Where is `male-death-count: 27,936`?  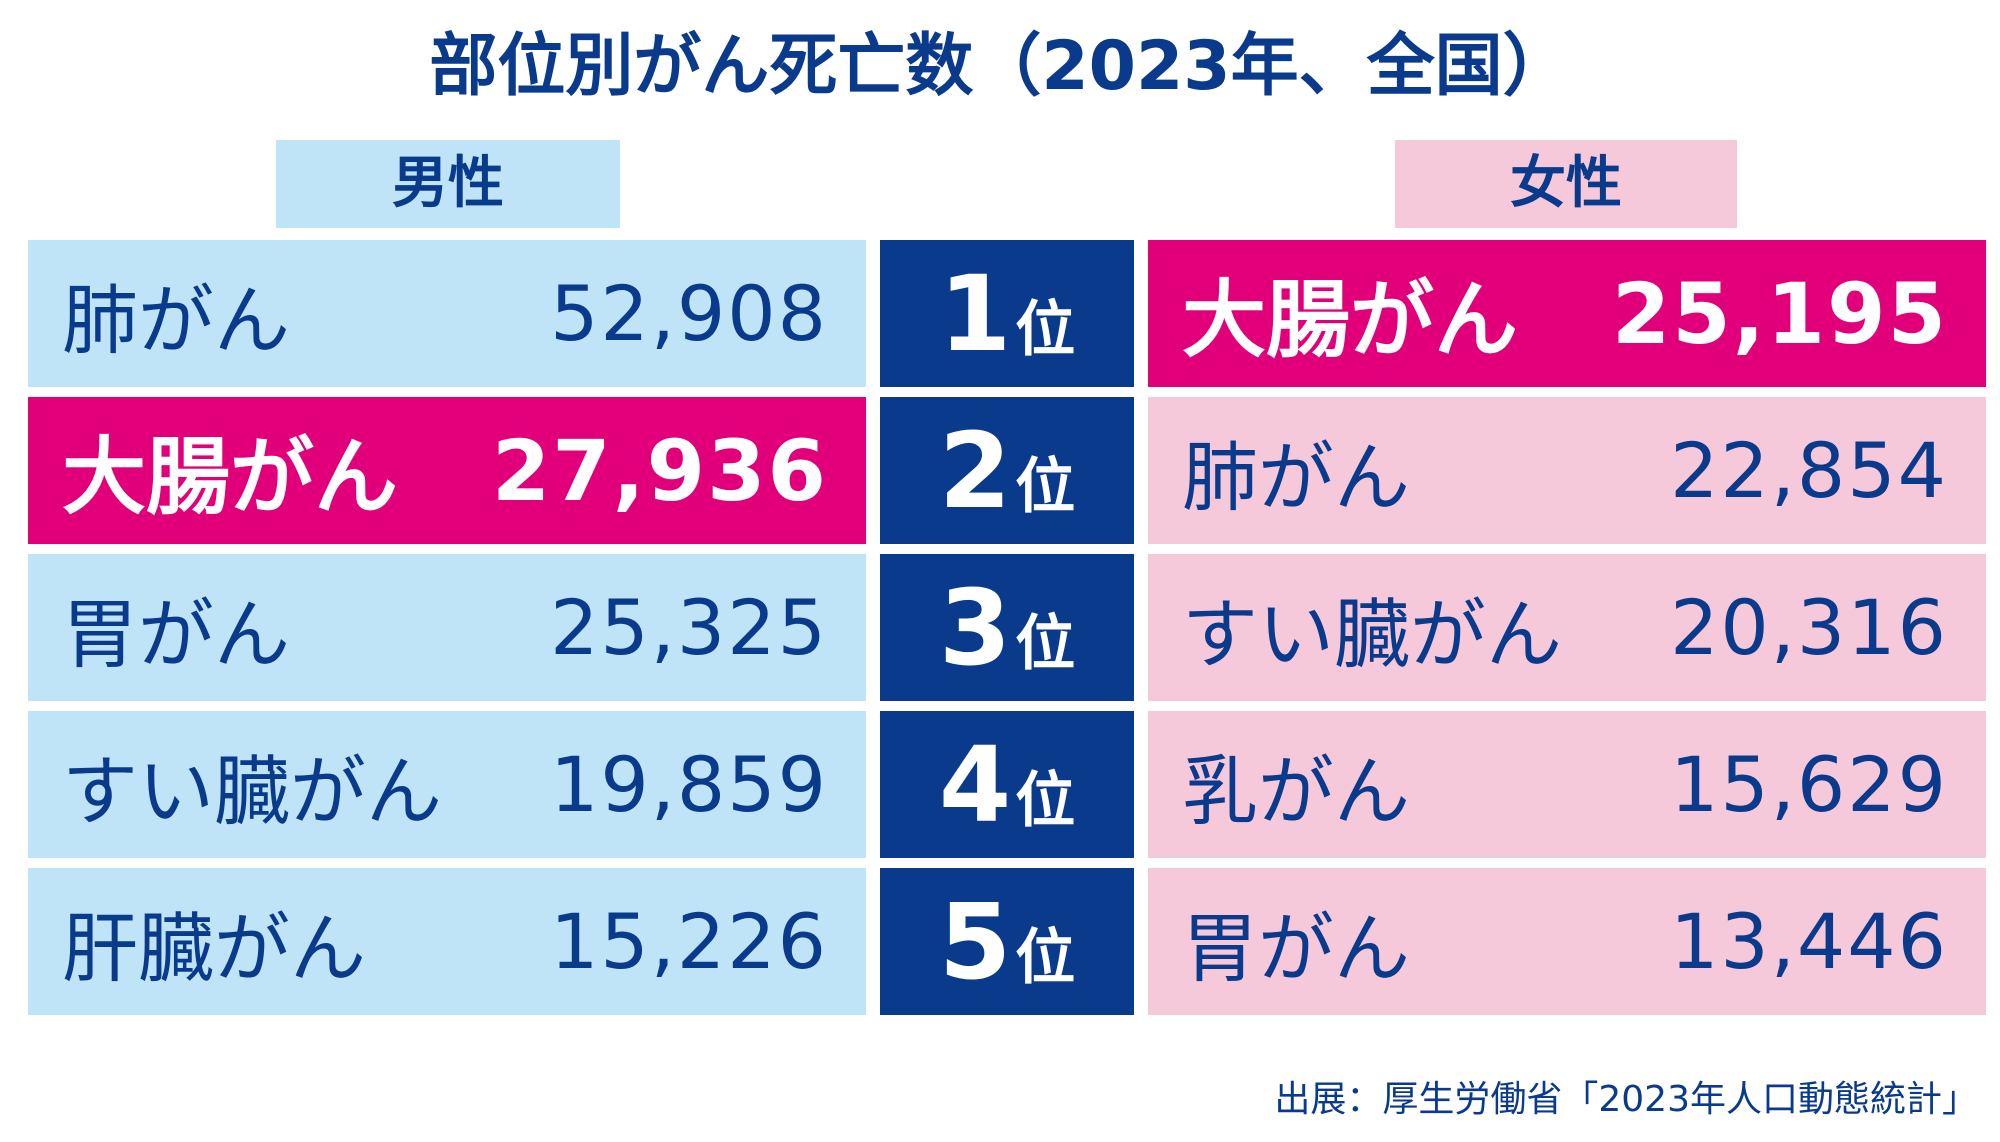
male-death-count: 27,936 is located at coordinates (659, 470).